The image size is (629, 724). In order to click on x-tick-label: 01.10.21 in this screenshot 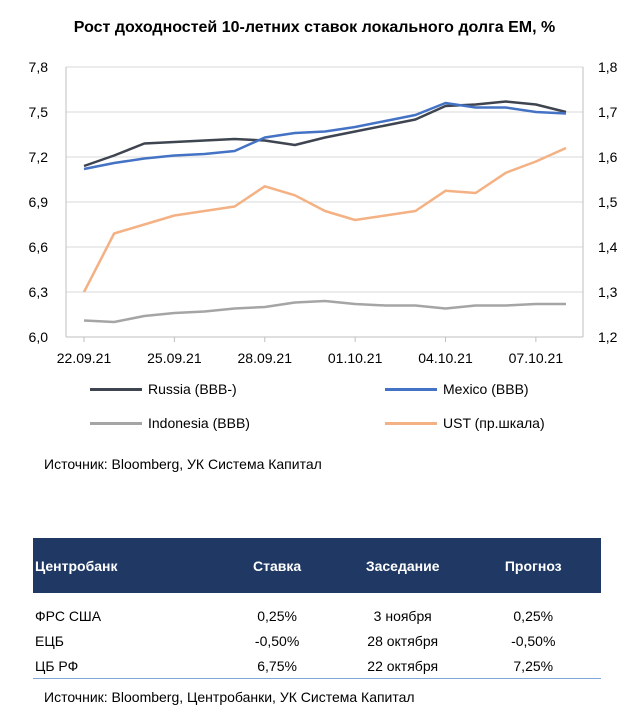, I will do `click(355, 358)`.